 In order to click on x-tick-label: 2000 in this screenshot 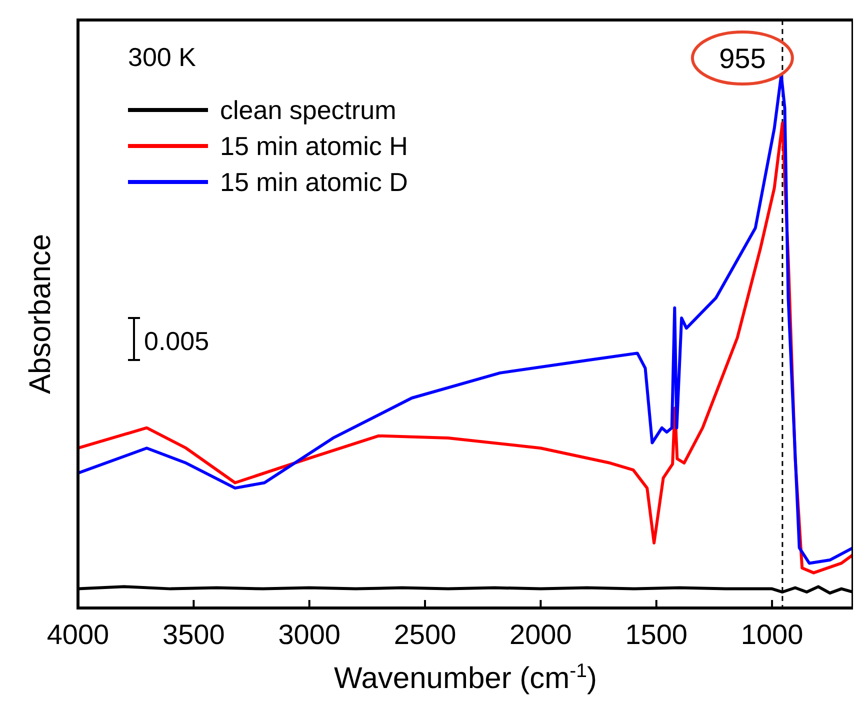, I will do `click(541, 634)`.